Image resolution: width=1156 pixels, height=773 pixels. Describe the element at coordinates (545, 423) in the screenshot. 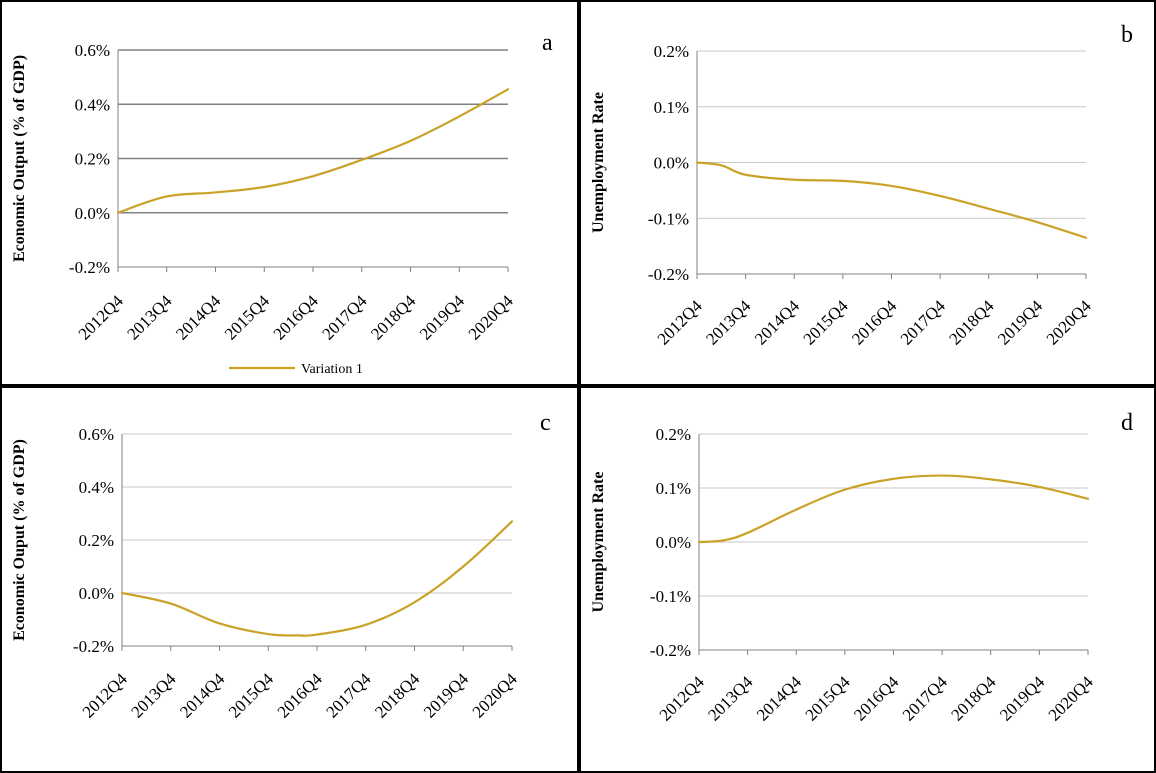

I see `panel-letter-c: c` at that location.